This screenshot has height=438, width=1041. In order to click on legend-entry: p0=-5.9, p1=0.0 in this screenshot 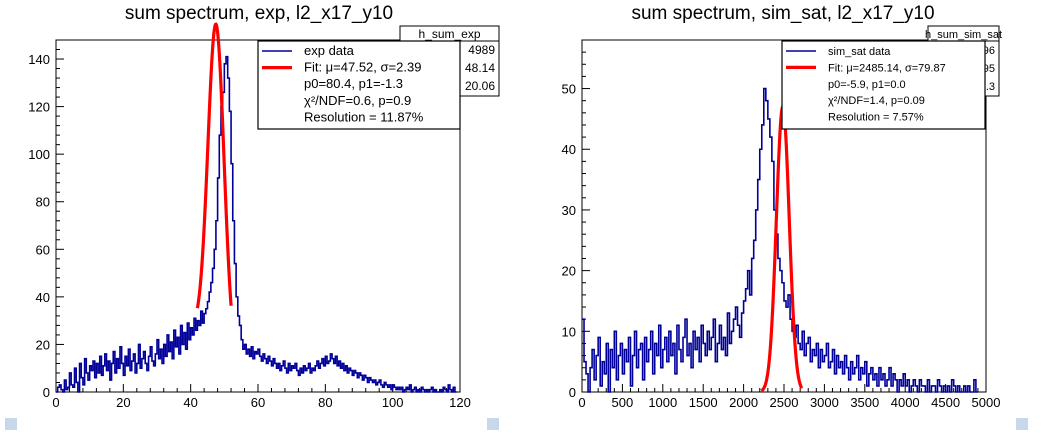, I will do `click(867, 85)`.